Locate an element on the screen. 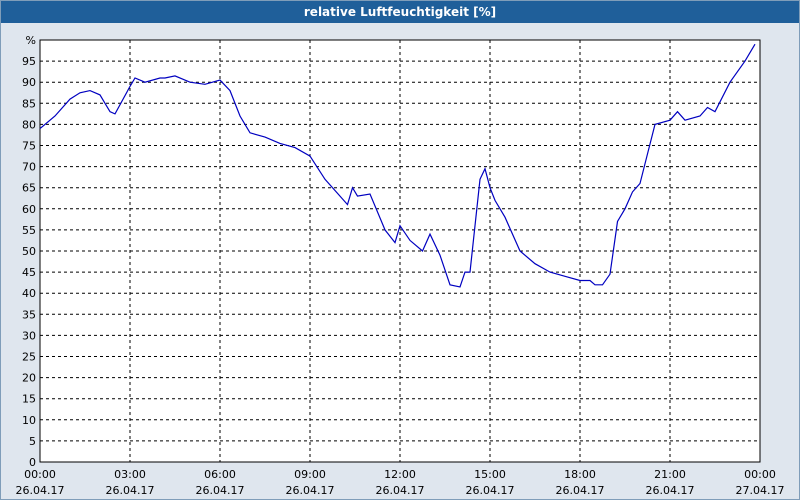 The width and height of the screenshot is (800, 500). y-tick-label: 80 is located at coordinates (29, 124).